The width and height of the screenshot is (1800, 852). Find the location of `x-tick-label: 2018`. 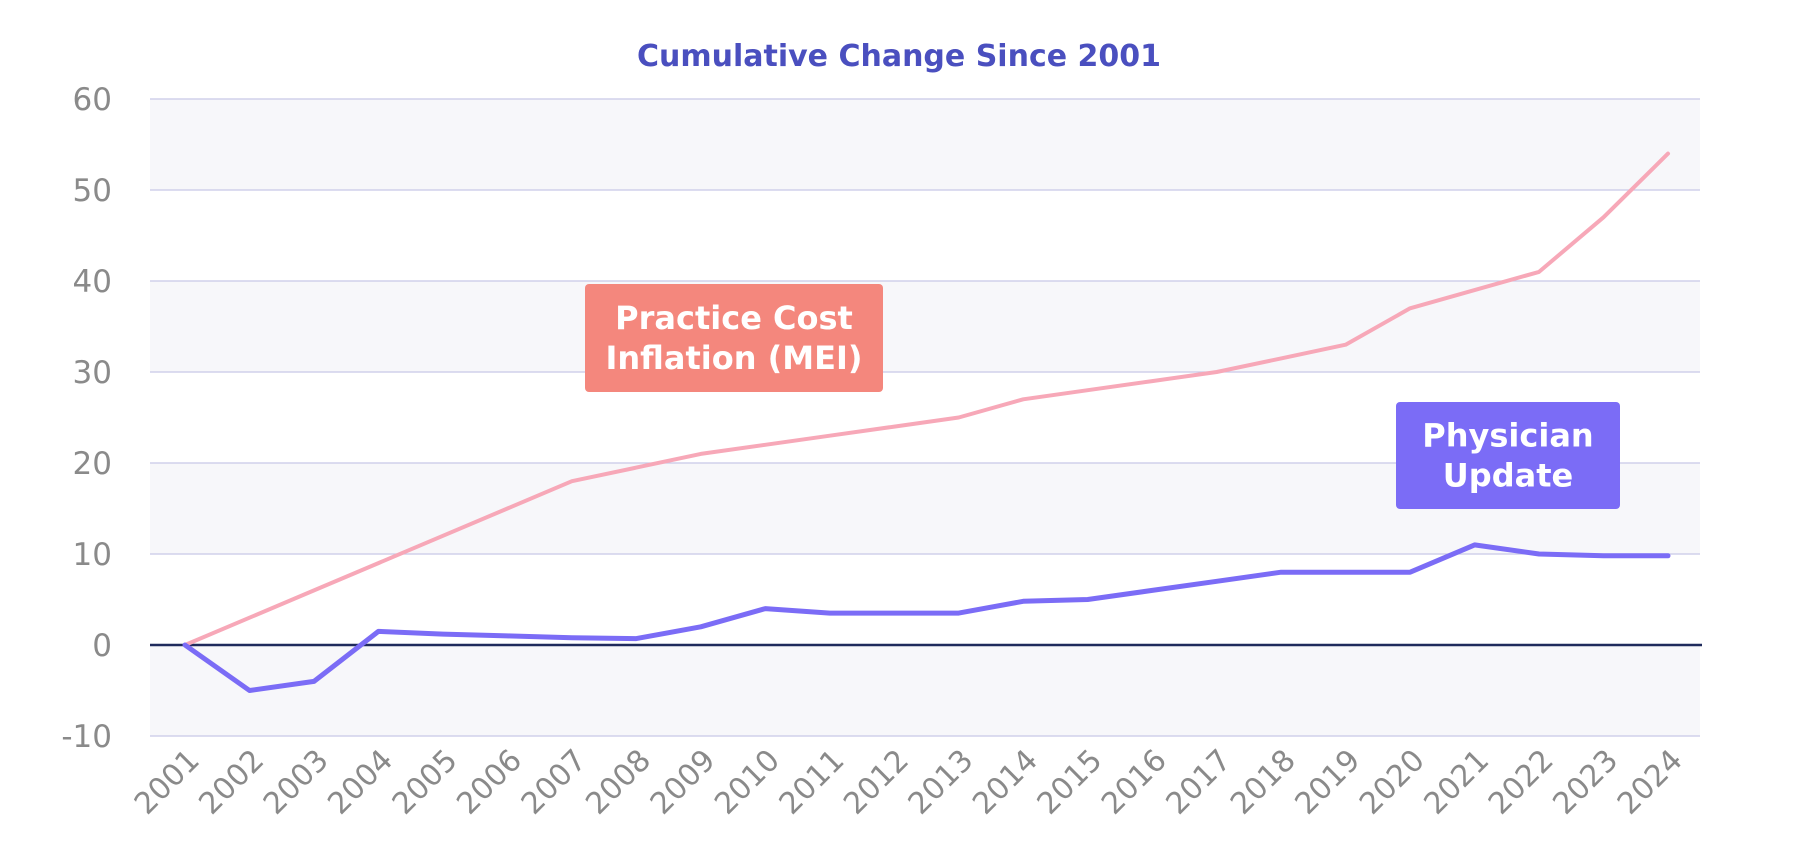

x-tick-label: 2018 is located at coordinates (1263, 782).